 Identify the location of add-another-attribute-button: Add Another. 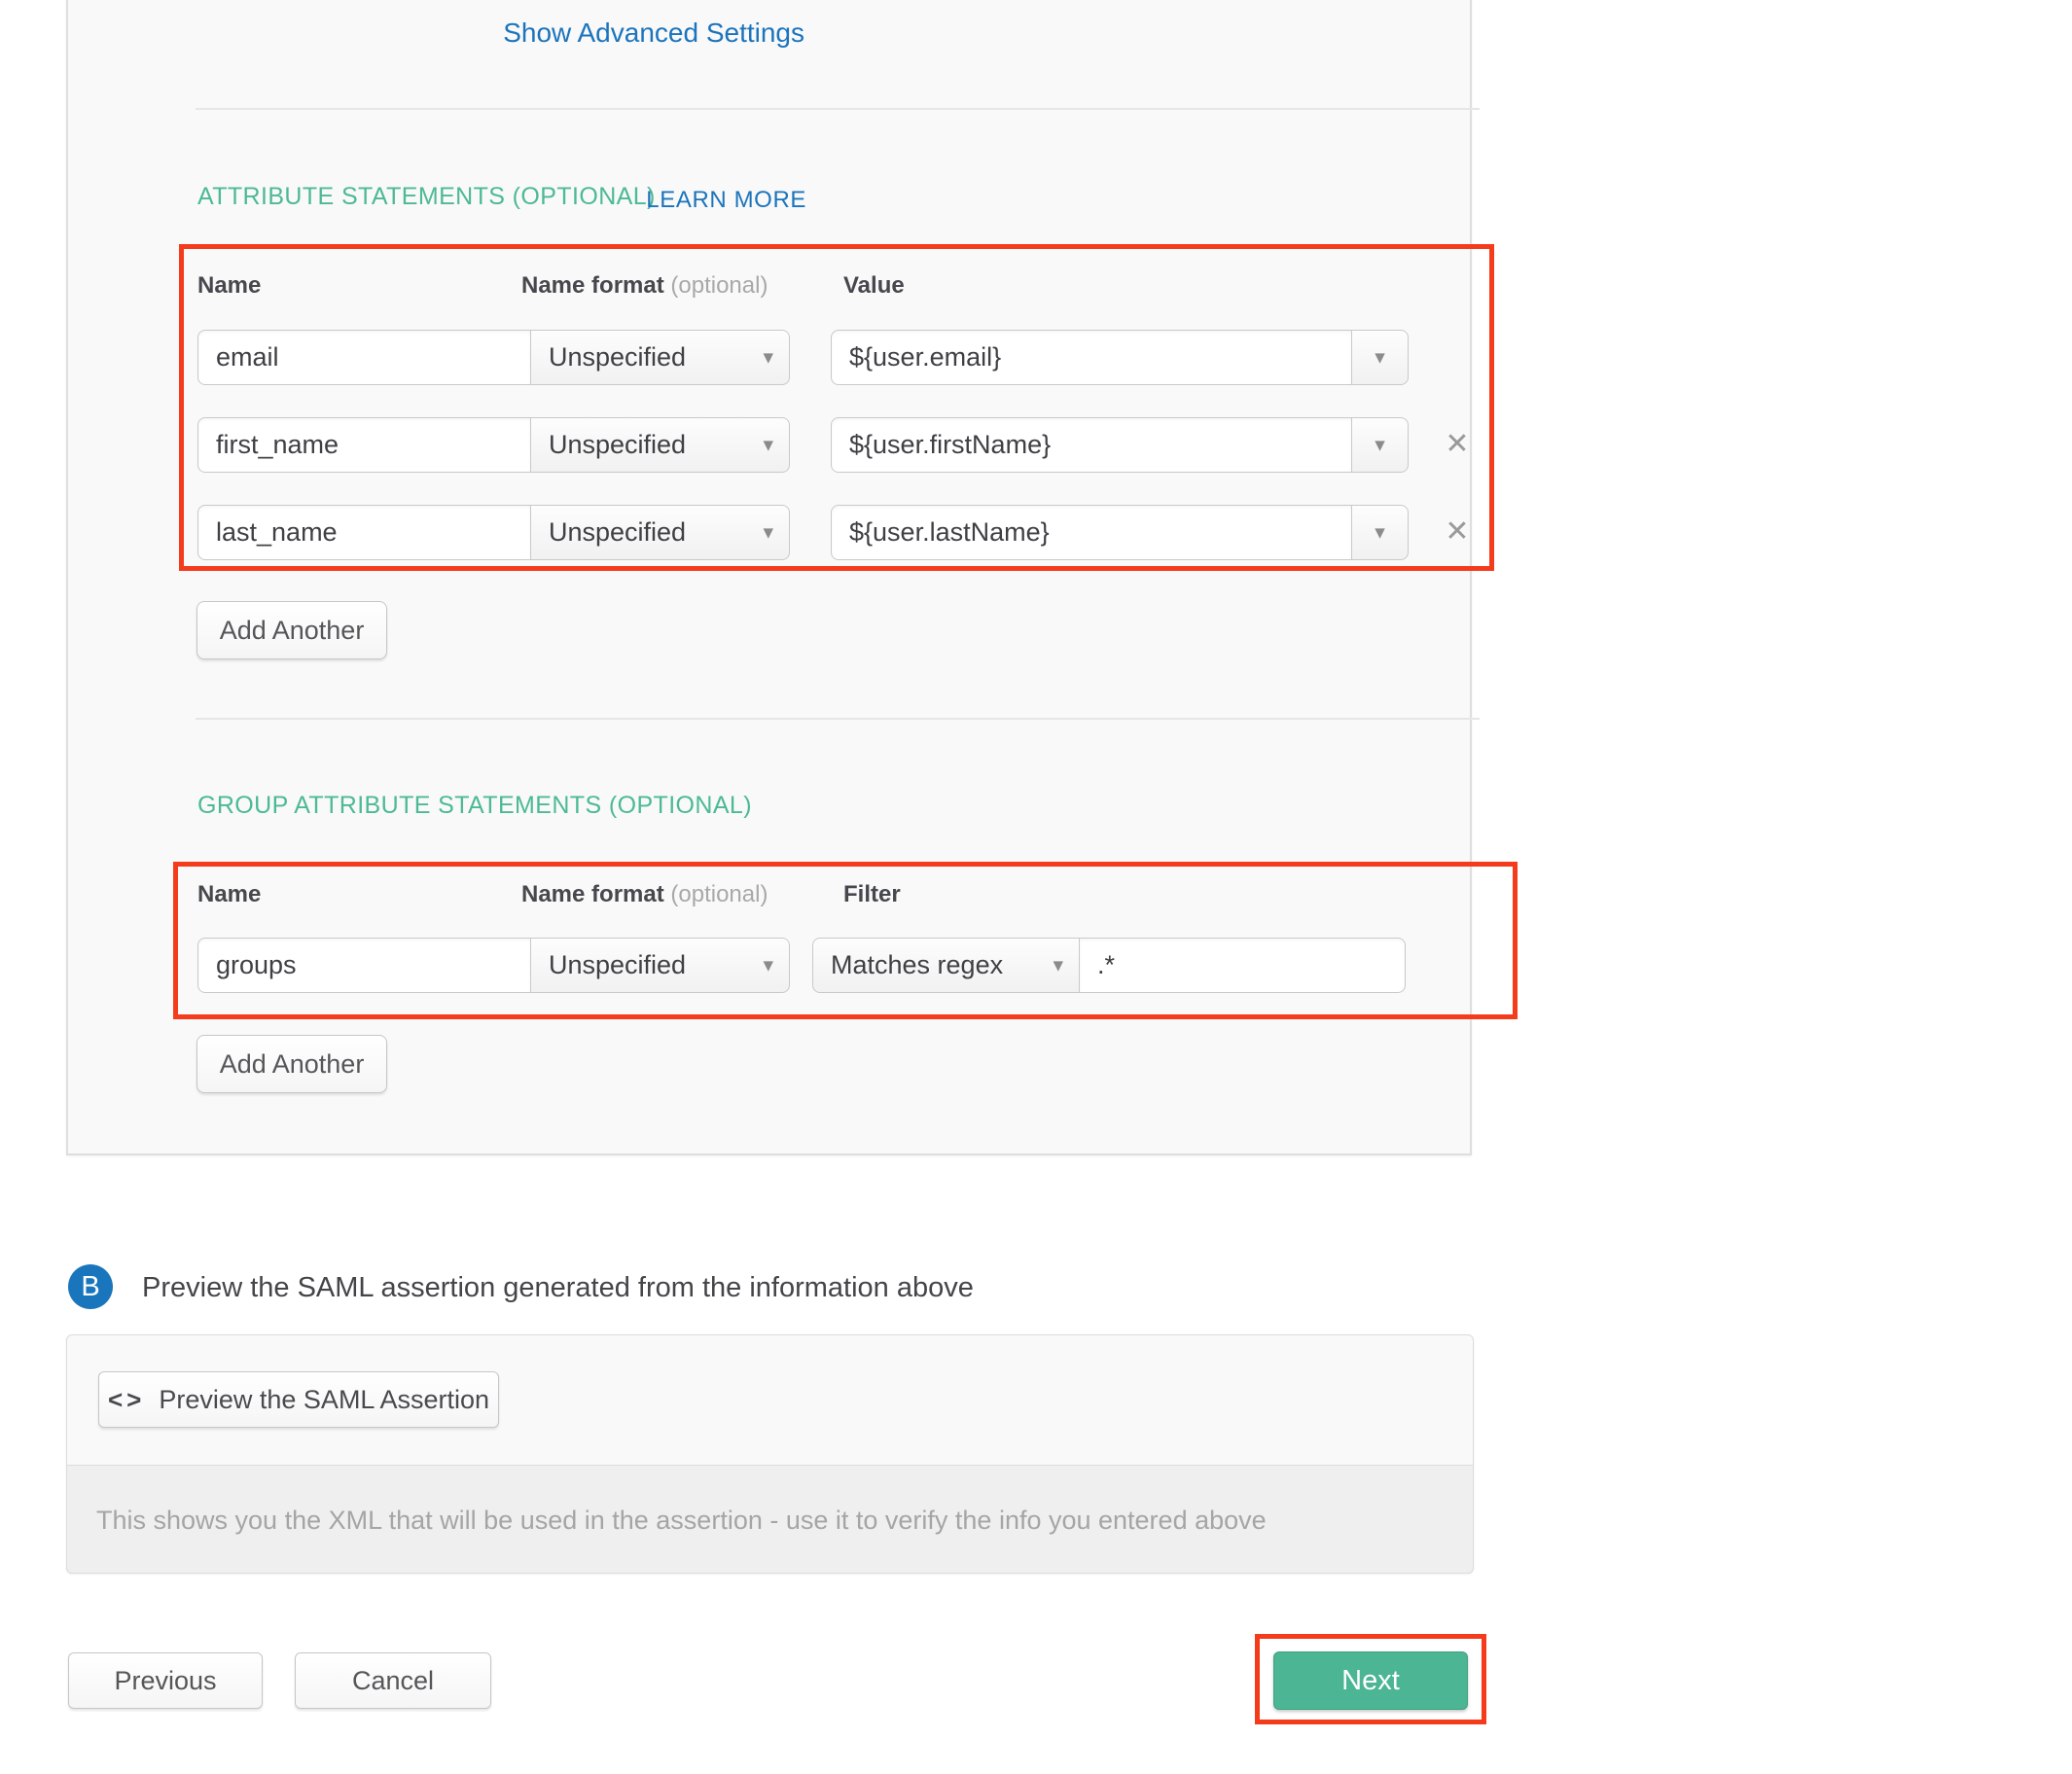
(291, 630).